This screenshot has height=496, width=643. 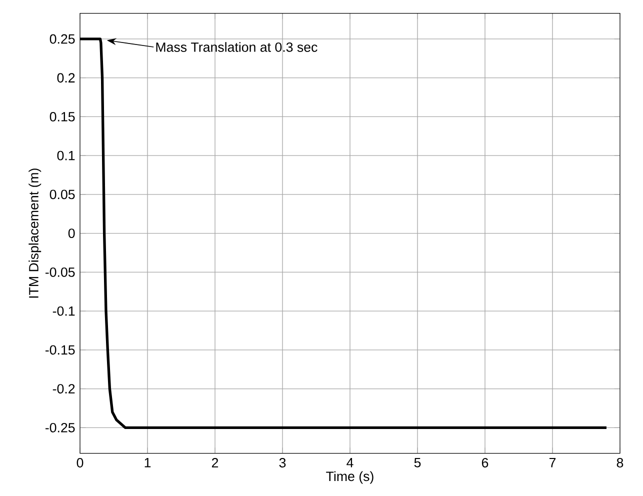 What do you see at coordinates (282, 463) in the screenshot?
I see `x-tick-label: 3` at bounding box center [282, 463].